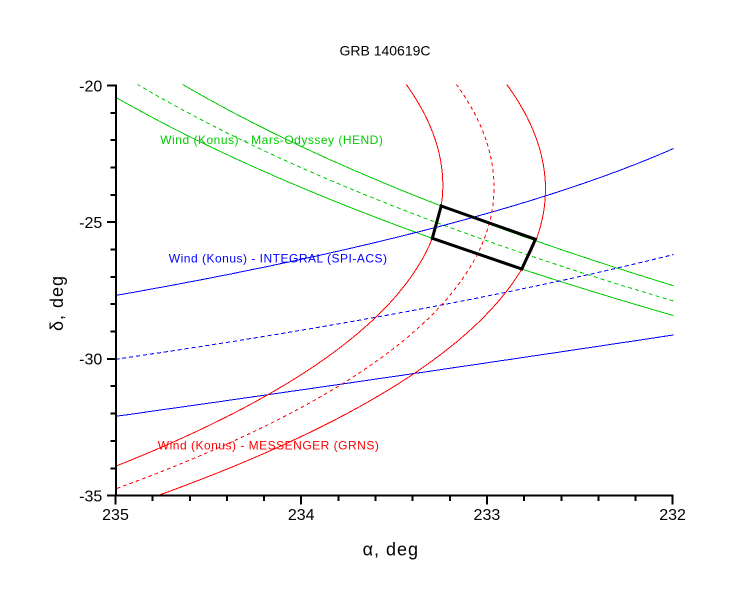 The width and height of the screenshot is (730, 603). Describe the element at coordinates (301, 515) in the screenshot. I see `svg-text: 234` at that location.